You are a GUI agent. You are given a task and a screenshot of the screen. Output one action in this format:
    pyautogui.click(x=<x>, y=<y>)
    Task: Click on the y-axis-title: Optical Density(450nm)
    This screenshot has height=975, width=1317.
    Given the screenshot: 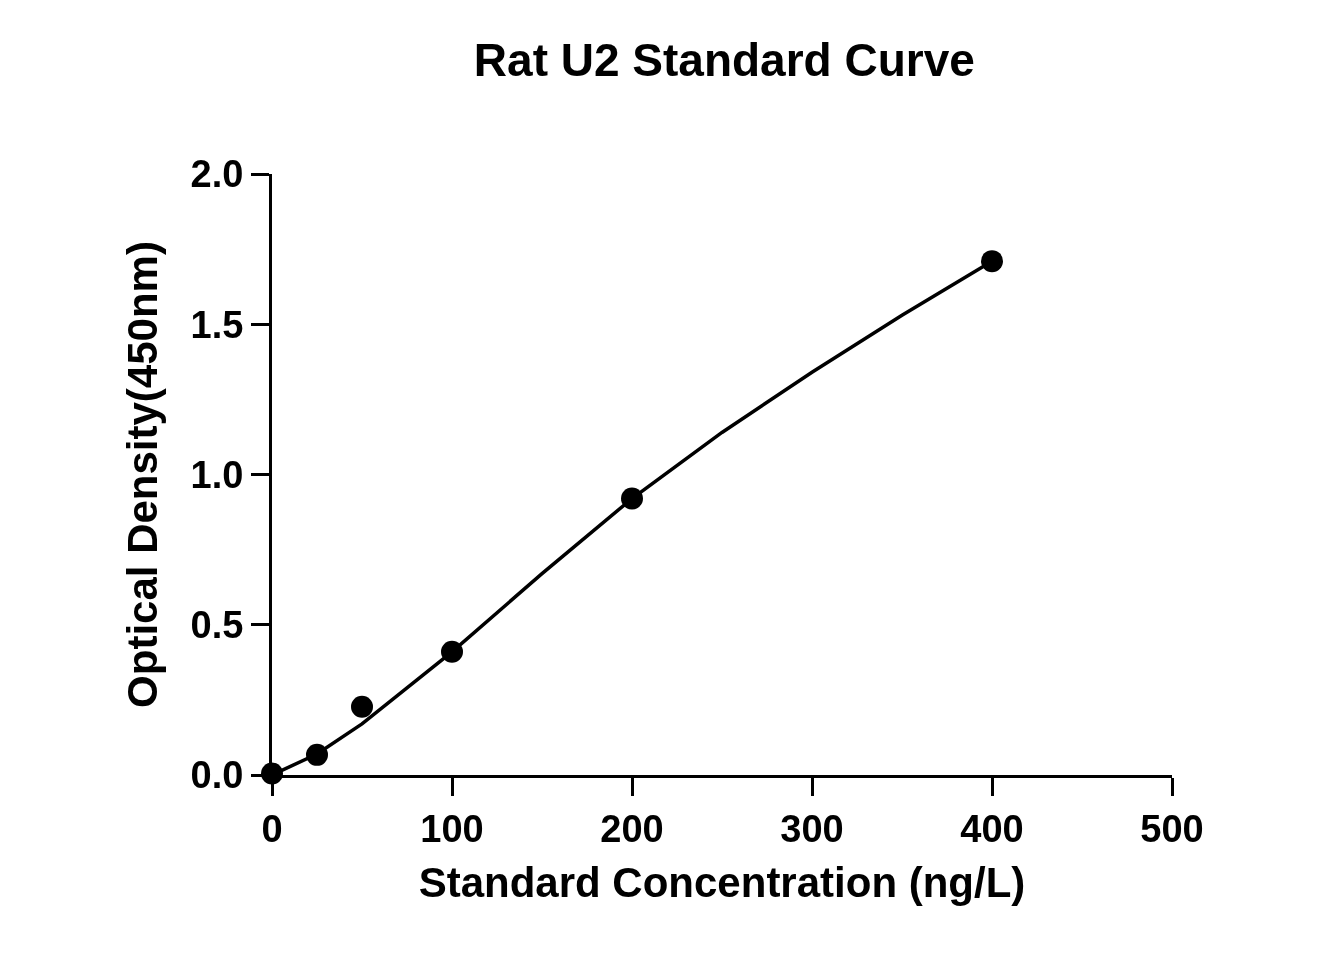 What is the action you would take?
    pyautogui.click(x=143, y=474)
    